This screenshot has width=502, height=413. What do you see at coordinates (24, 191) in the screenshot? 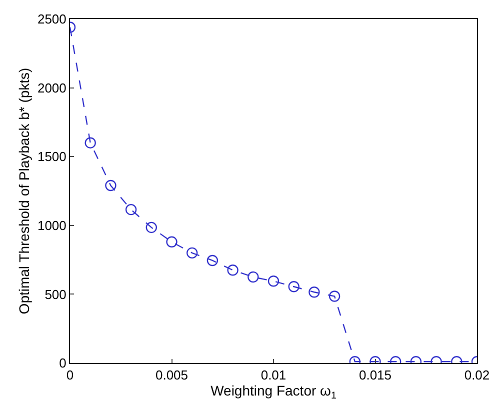
I see `y-axis-title: Optimal Threshold of Playback b* (pkts)` at bounding box center [24, 191].